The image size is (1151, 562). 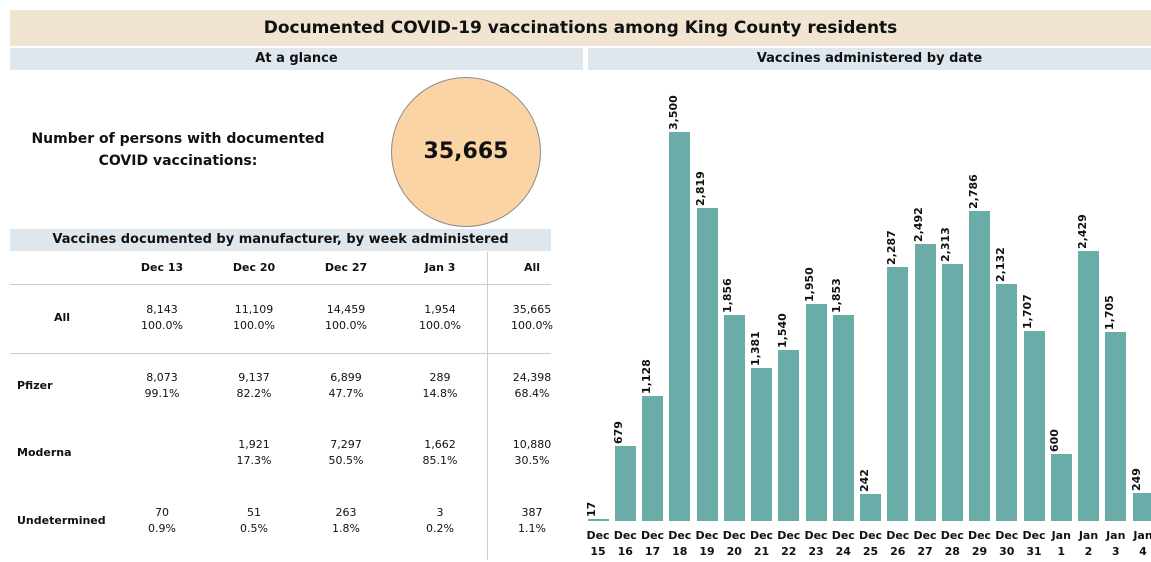 What do you see at coordinates (532, 512) in the screenshot?
I see `cell-count: 387` at bounding box center [532, 512].